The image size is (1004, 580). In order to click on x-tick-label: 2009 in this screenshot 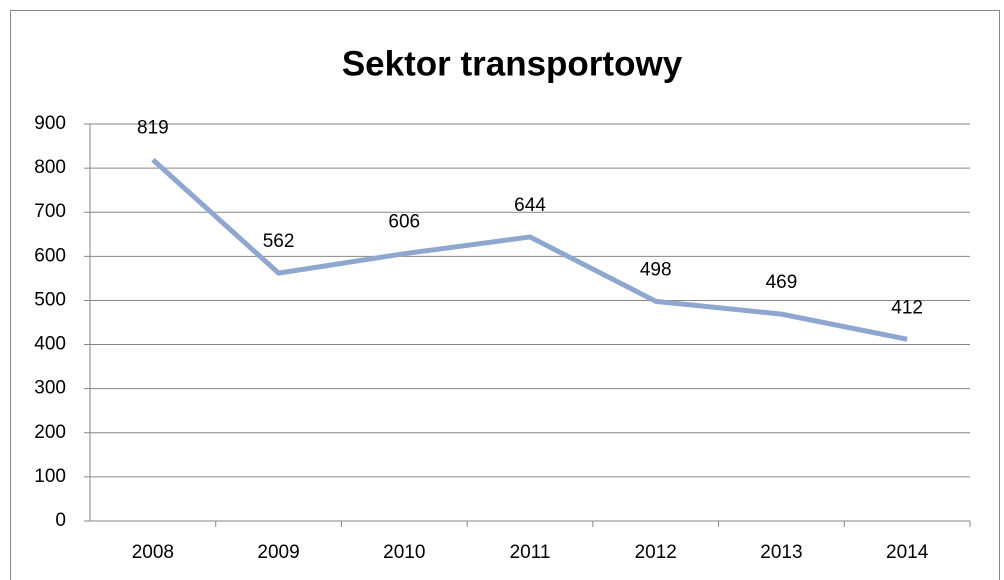, I will do `click(278, 552)`.